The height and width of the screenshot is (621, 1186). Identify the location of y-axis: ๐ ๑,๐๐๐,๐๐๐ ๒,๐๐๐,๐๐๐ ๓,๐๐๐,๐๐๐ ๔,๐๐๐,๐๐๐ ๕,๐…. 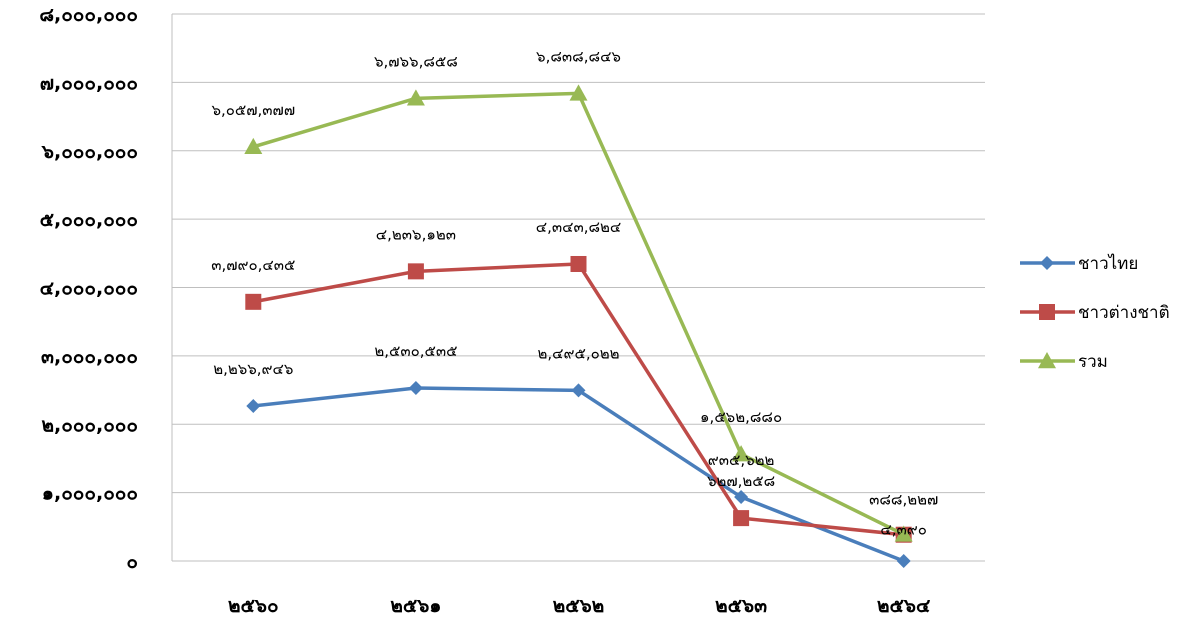
(106, 288).